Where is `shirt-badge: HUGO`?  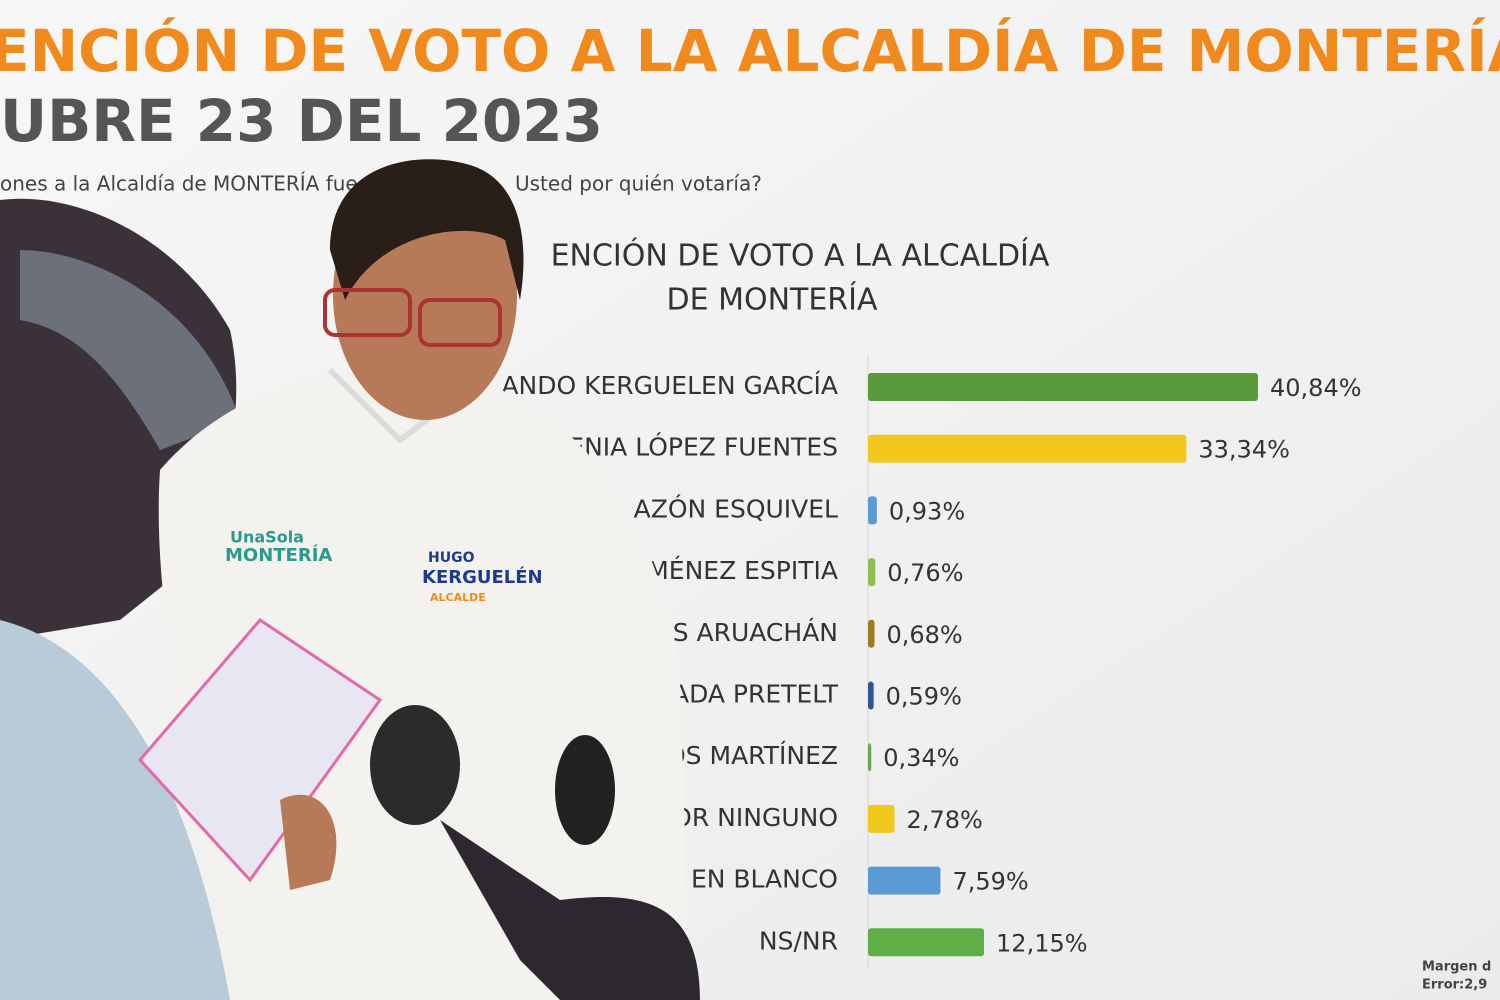
shirt-badge: HUGO is located at coordinates (451, 558).